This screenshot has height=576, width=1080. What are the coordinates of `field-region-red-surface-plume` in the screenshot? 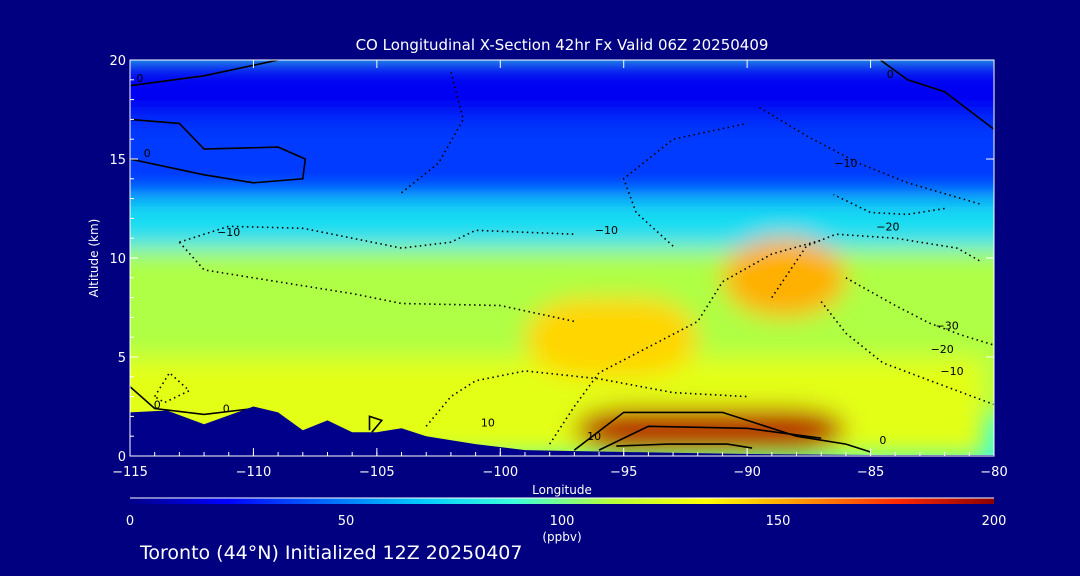 It's located at (710, 429).